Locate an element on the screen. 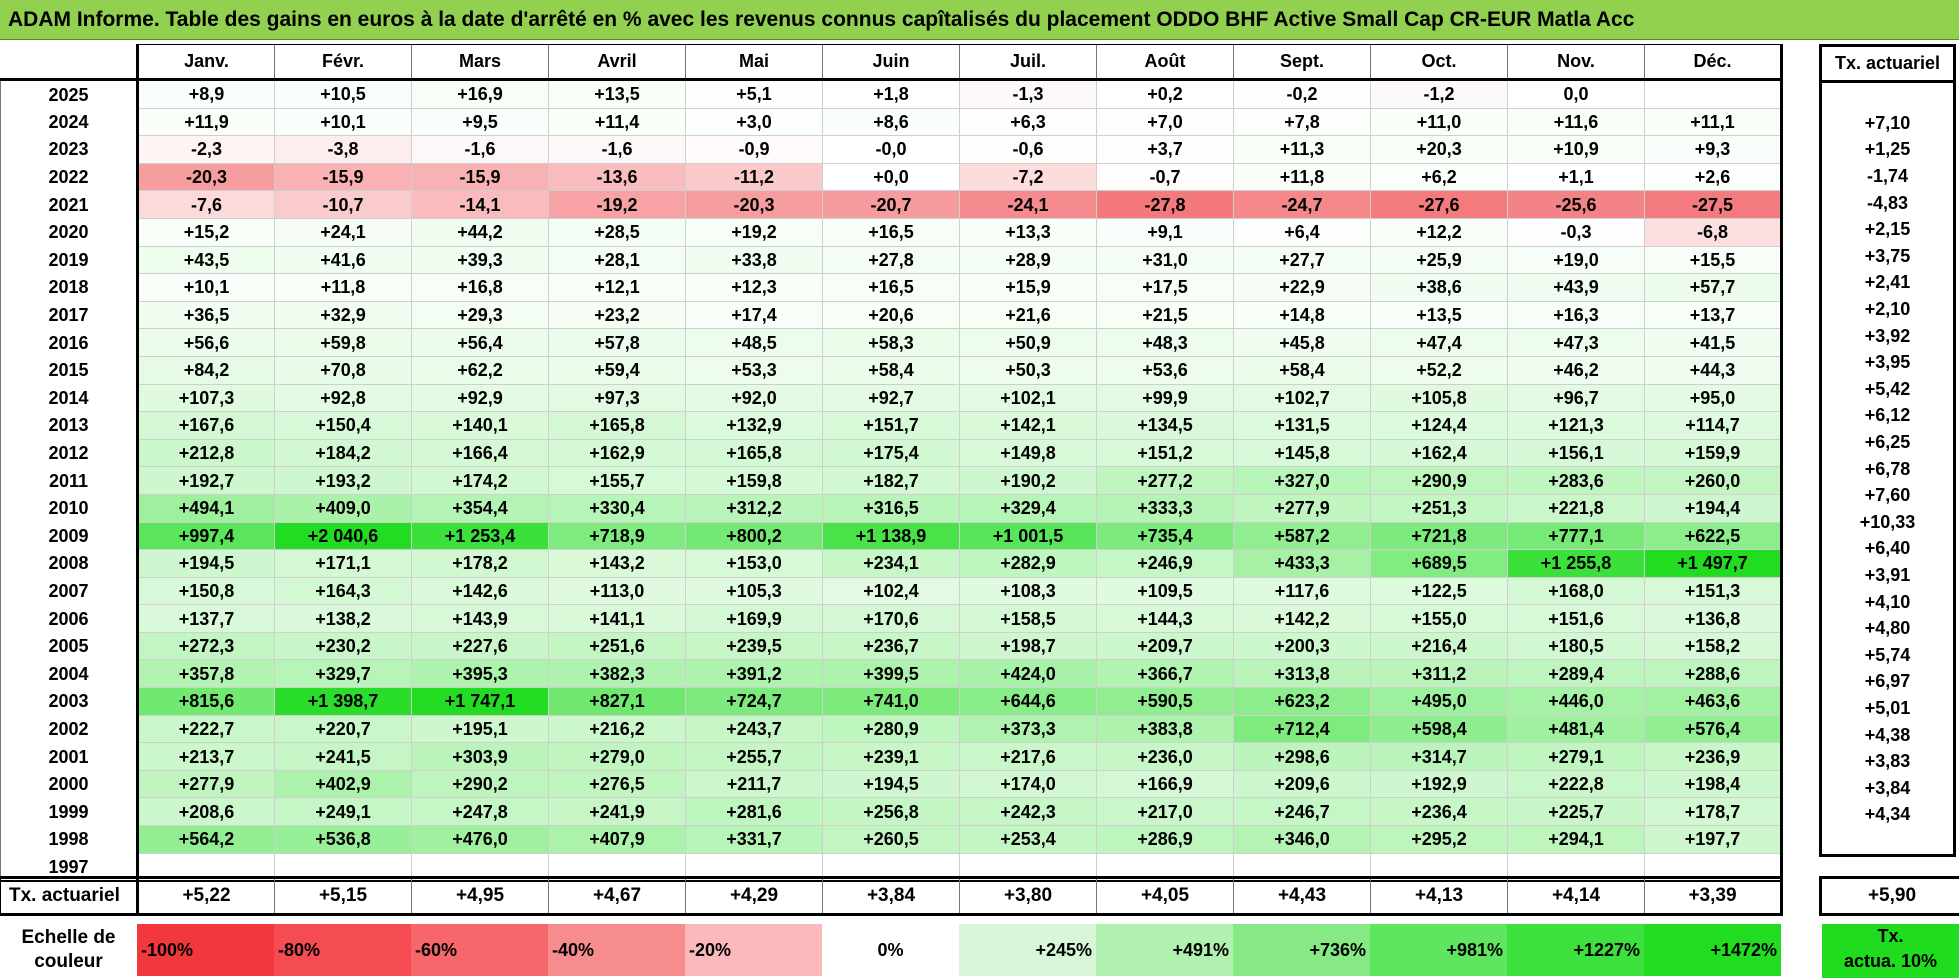 The height and width of the screenshot is (978, 1959). gain-cell: +45,8 is located at coordinates (1302, 342).